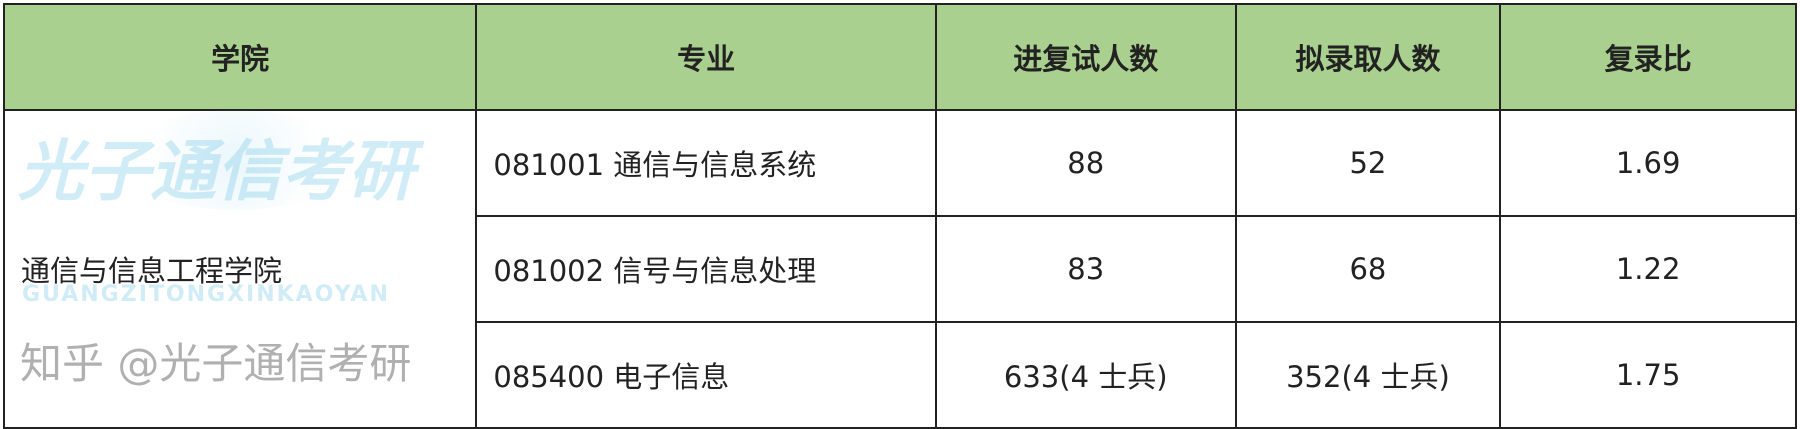 Image resolution: width=1800 pixels, height=429 pixels. I want to click on major-cell: 085400 电子信息, so click(706, 375).